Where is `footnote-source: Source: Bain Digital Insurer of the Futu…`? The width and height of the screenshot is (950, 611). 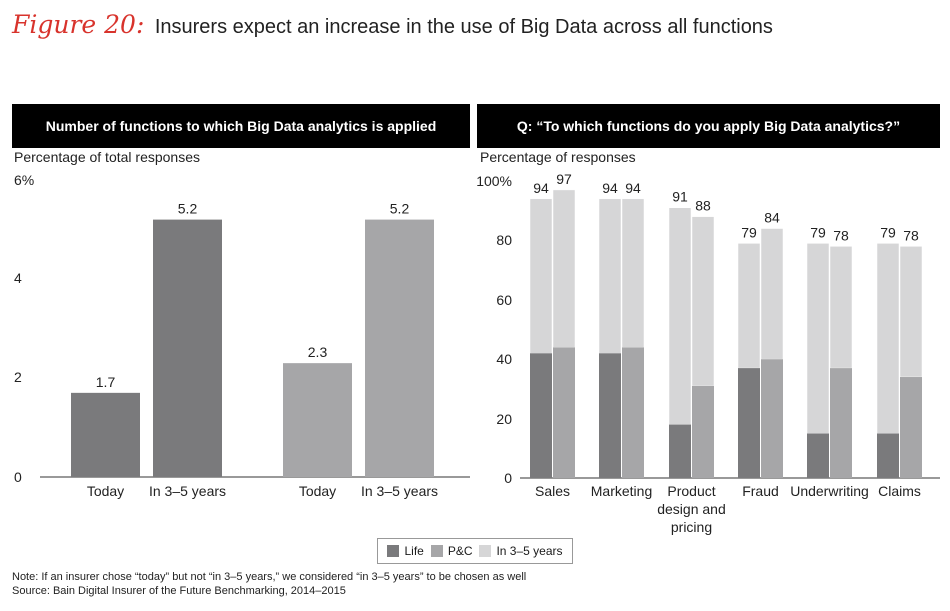 footnote-source: Source: Bain Digital Insurer of the Futu… is located at coordinates (179, 591).